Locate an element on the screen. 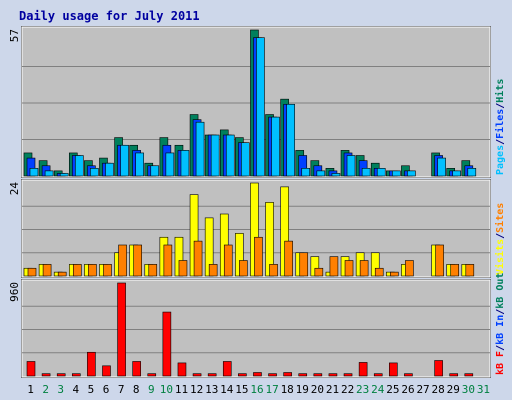  x-tick-label-day-24: 24 is located at coordinates (378, 389).